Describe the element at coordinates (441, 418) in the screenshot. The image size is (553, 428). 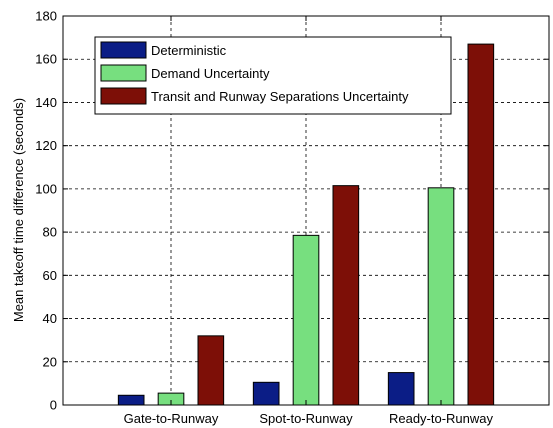
I see `x-tick-label: Ready-to-Runway` at that location.